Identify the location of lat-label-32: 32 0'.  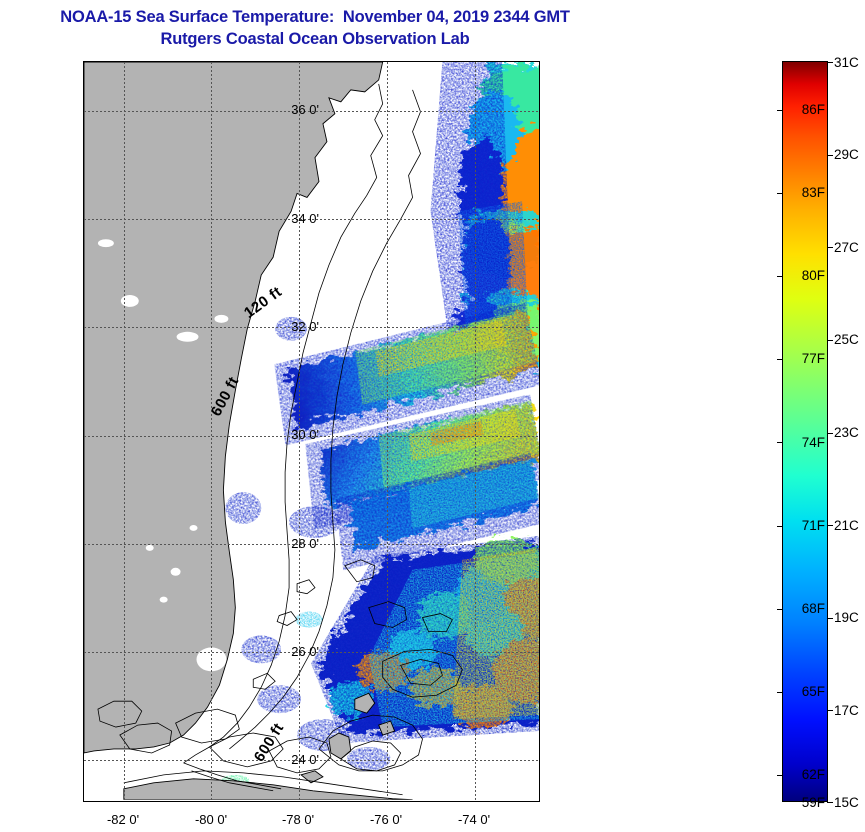
(305, 326).